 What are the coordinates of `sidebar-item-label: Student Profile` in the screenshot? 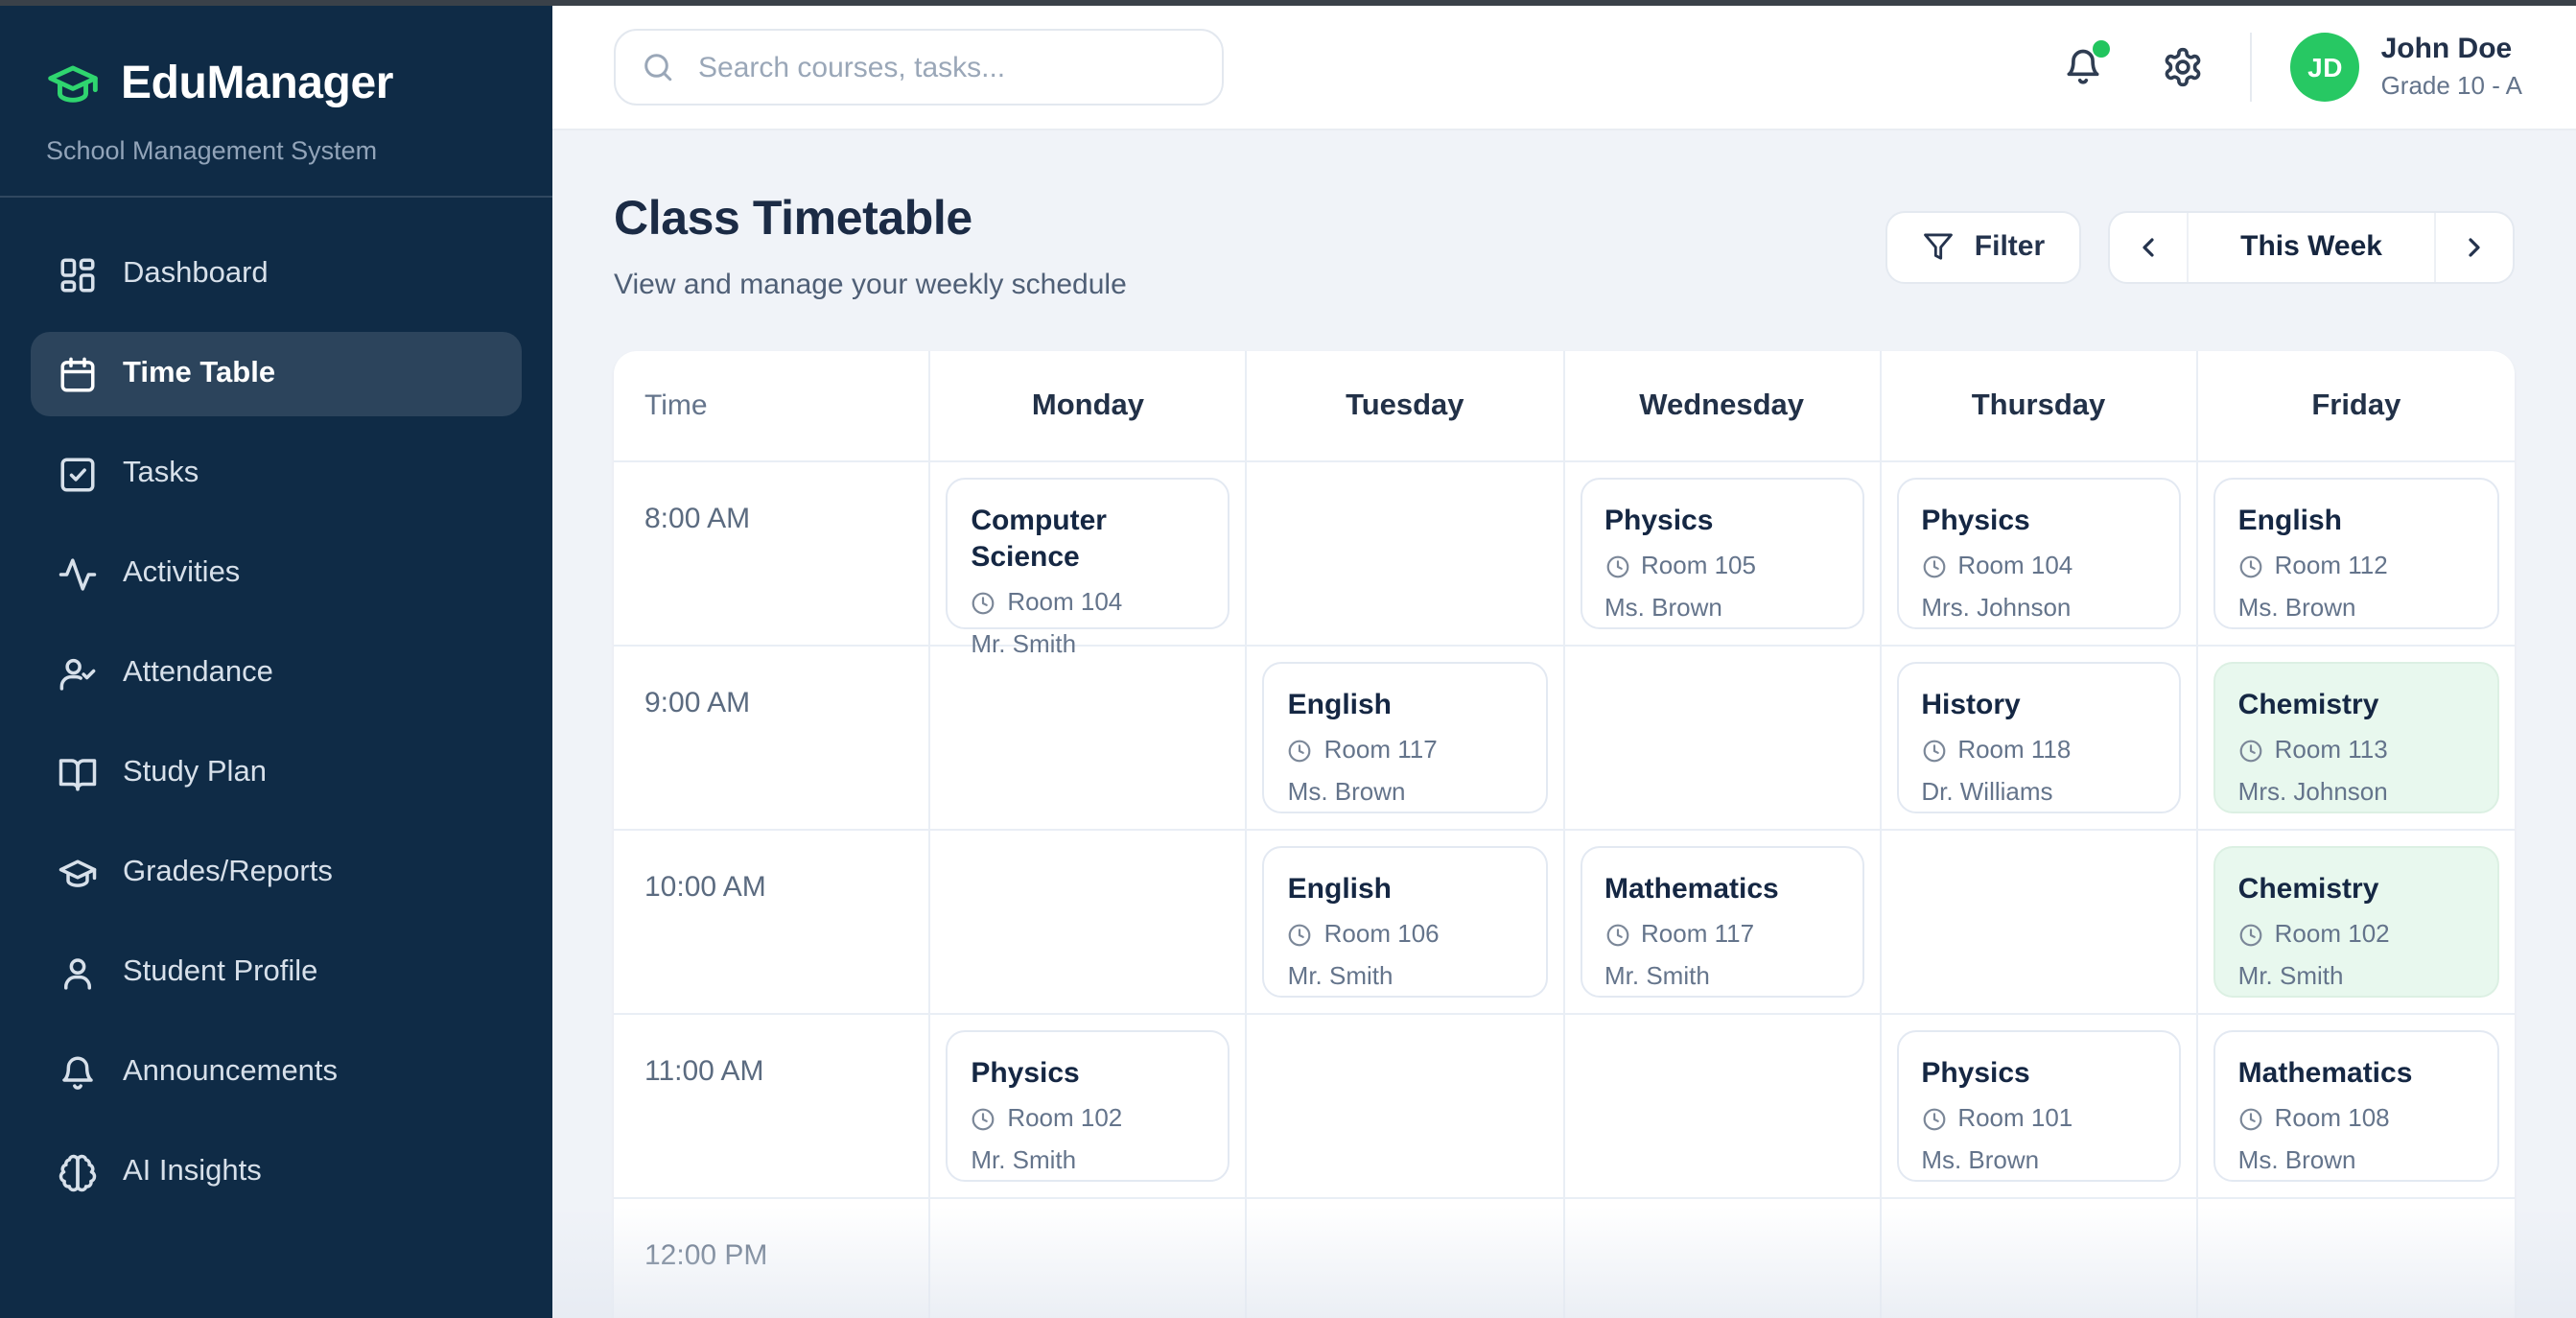 It's located at (220, 971).